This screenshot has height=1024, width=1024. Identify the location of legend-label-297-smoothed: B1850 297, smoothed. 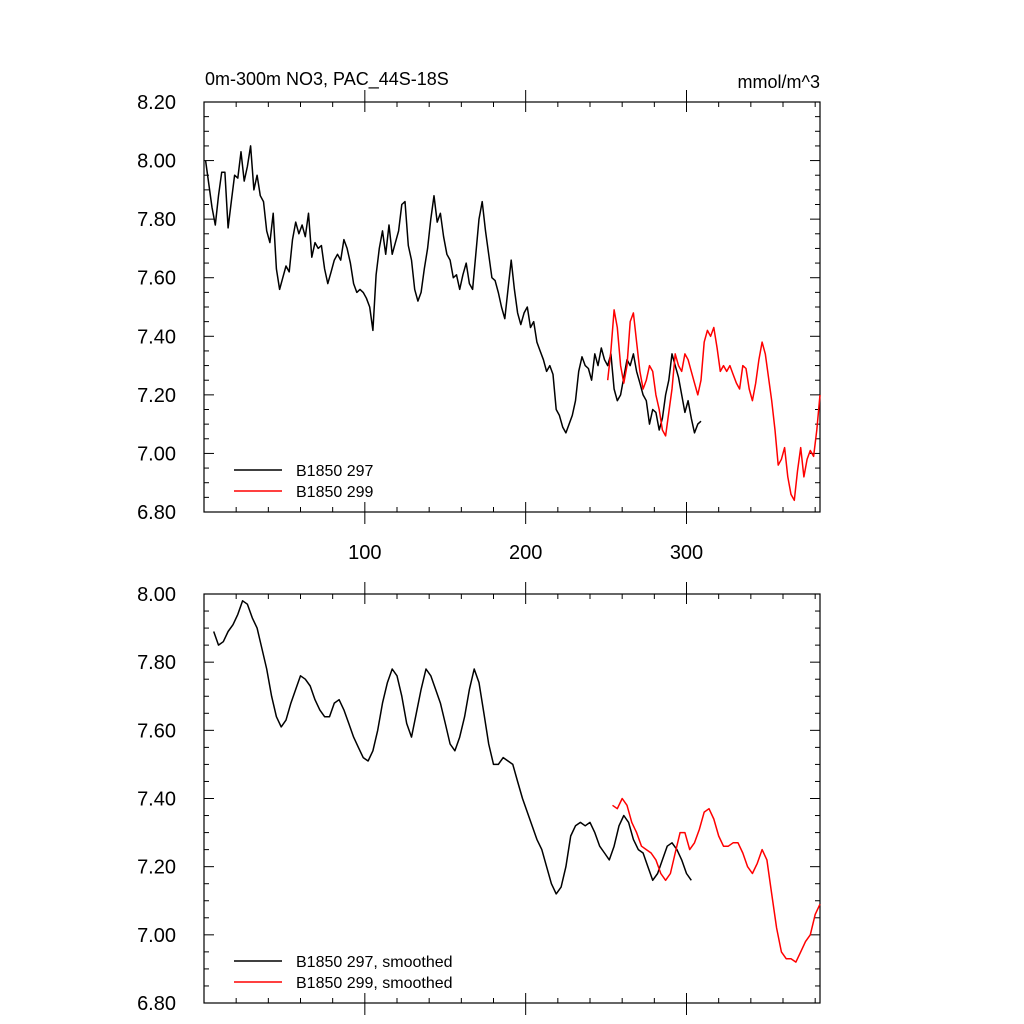
(374, 962).